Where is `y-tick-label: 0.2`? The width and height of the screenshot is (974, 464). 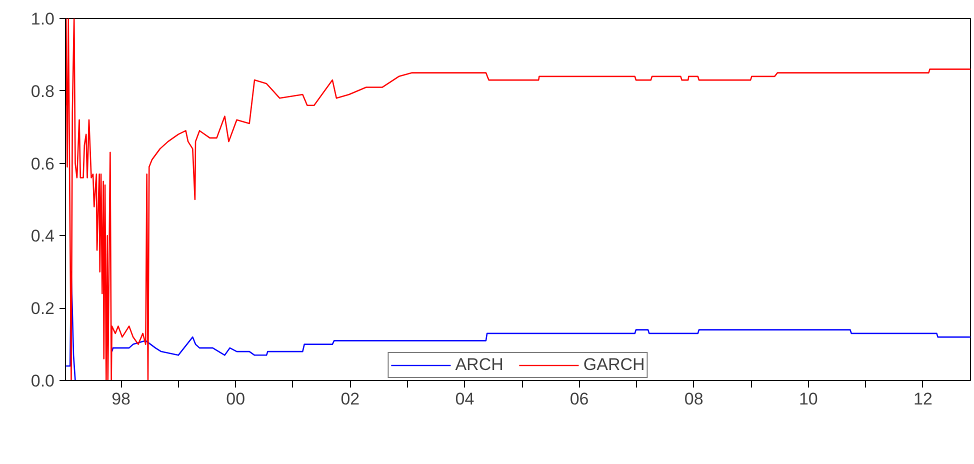
y-tick-label: 0.2 is located at coordinates (42, 308).